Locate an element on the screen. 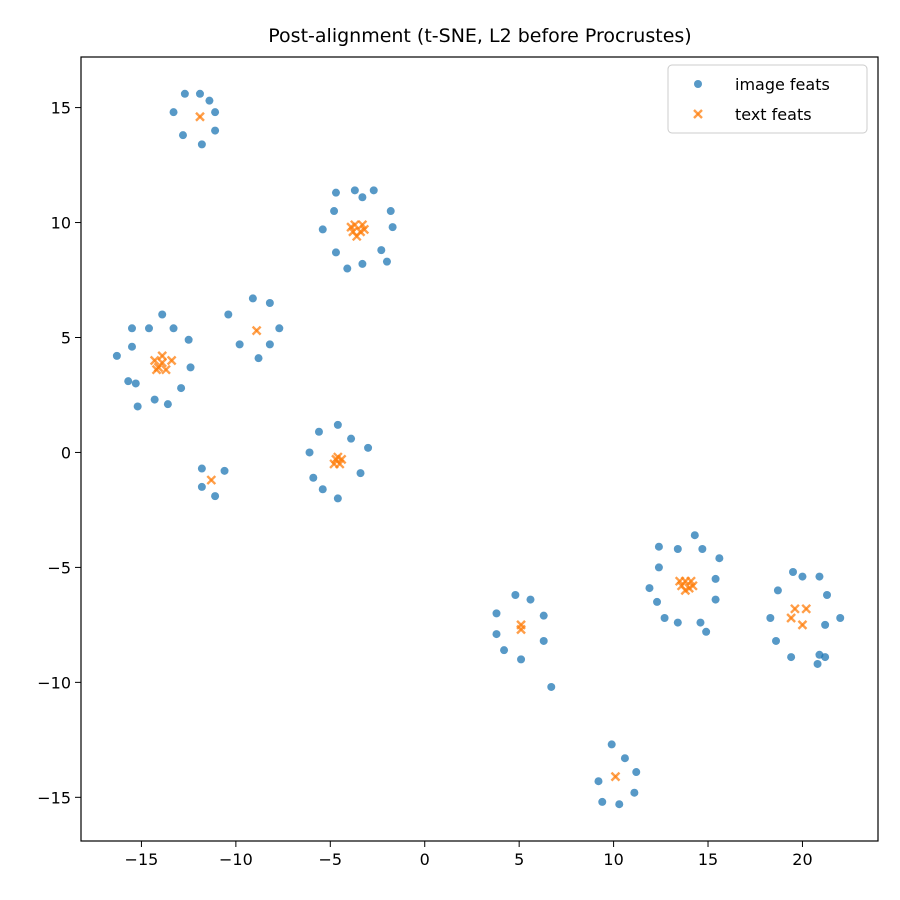 The image size is (900, 900). legend-marker-text-feats is located at coordinates (698, 114).